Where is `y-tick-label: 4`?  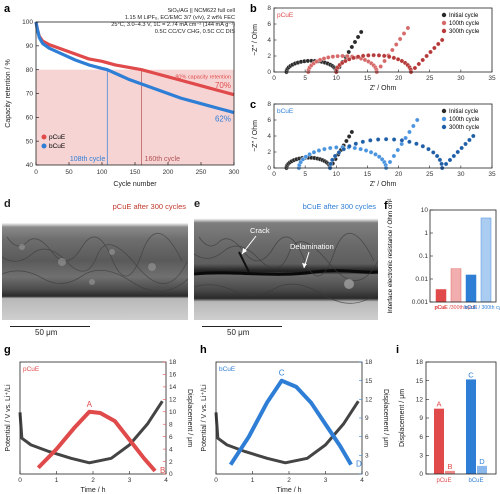
y-tick-label: 4 is located at coordinates (269, 136).